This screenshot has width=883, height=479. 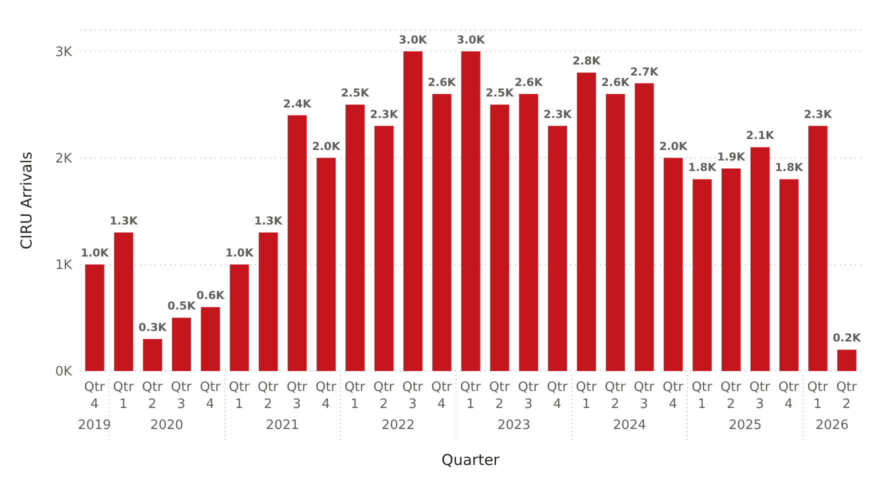 What do you see at coordinates (513, 425) in the screenshot?
I see `text: 2023` at bounding box center [513, 425].